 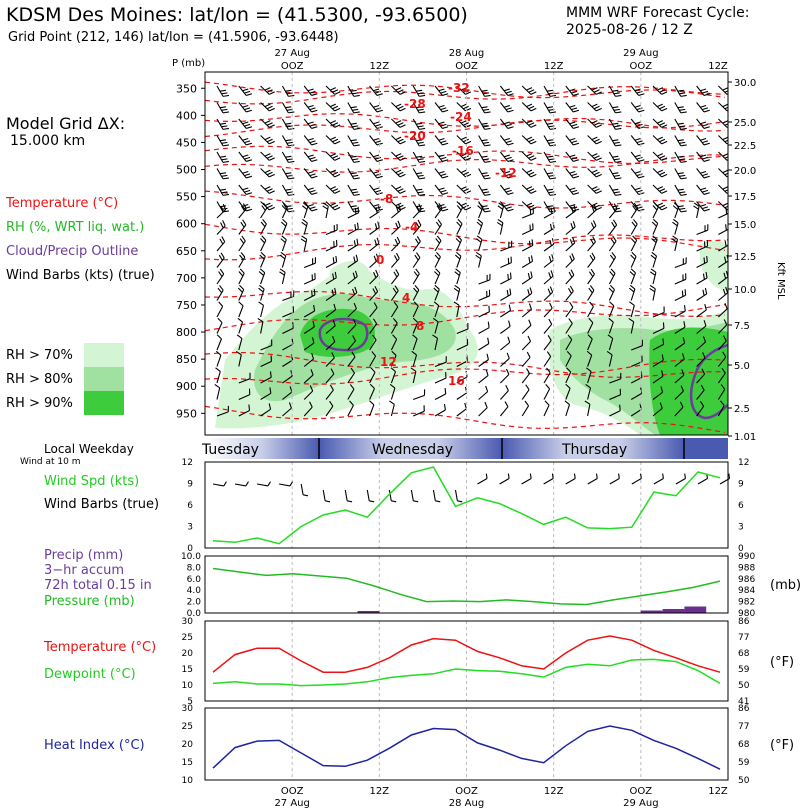 I want to click on pressure-axis-title: P (mb), so click(x=188, y=63).